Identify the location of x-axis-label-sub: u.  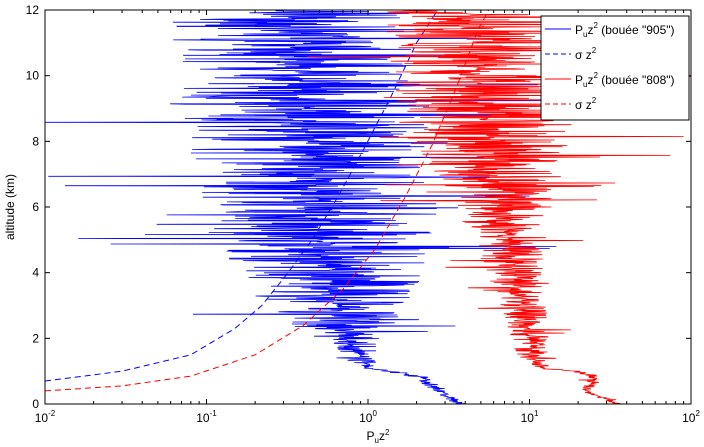
(377, 440).